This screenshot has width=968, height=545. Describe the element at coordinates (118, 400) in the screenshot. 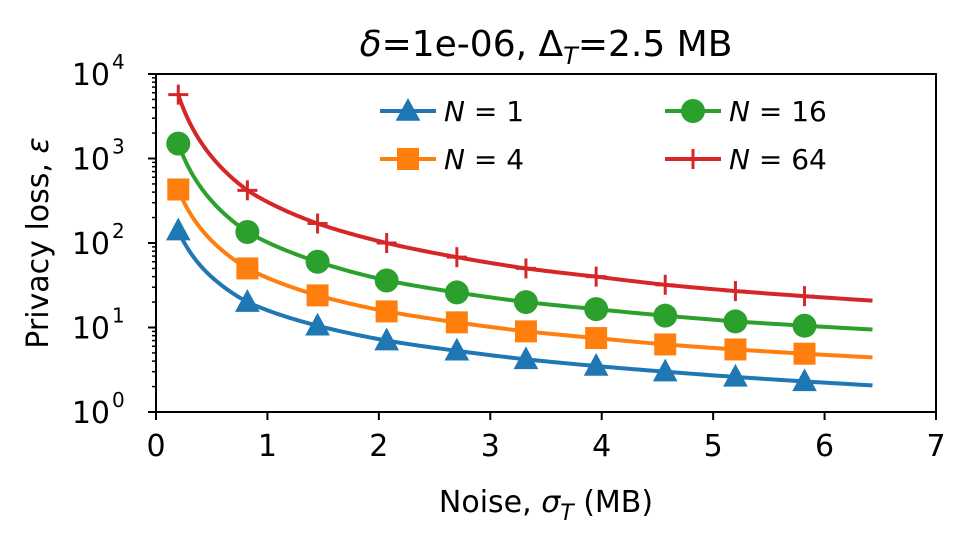

I see `y-tick-label-exponent: 0` at that location.